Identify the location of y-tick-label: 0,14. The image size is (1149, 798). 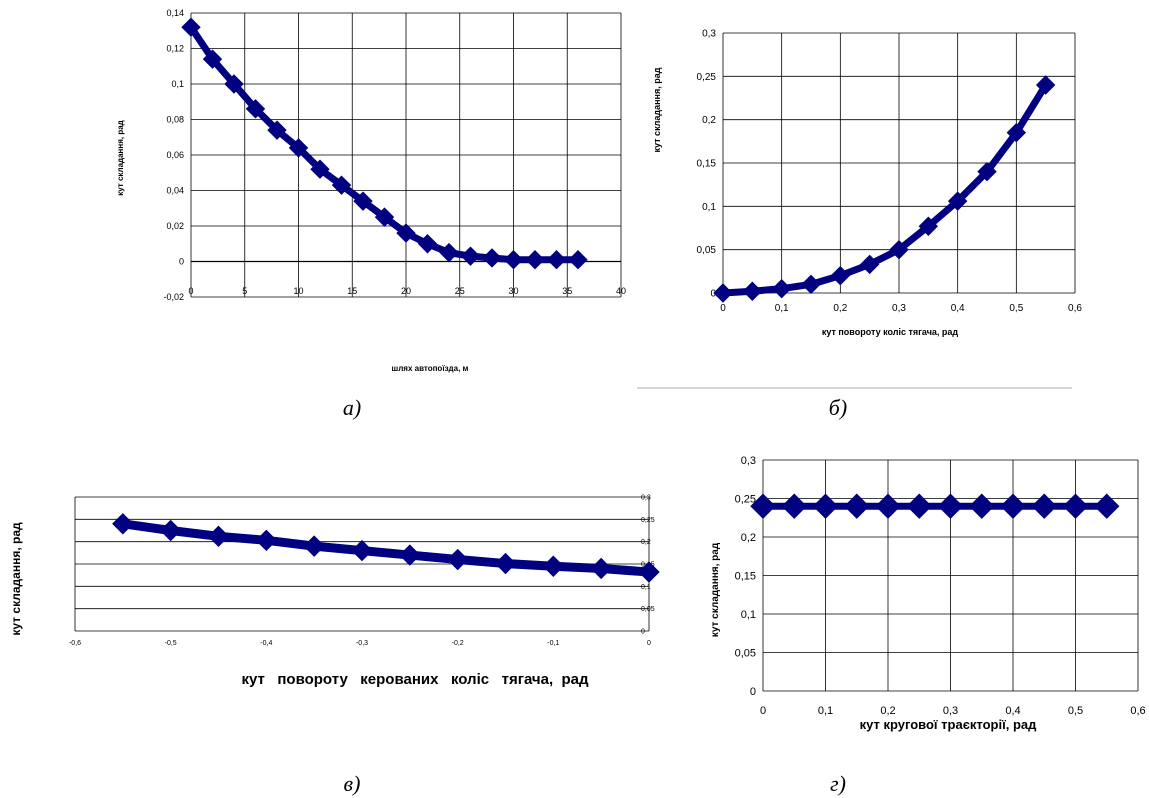
(175, 13).